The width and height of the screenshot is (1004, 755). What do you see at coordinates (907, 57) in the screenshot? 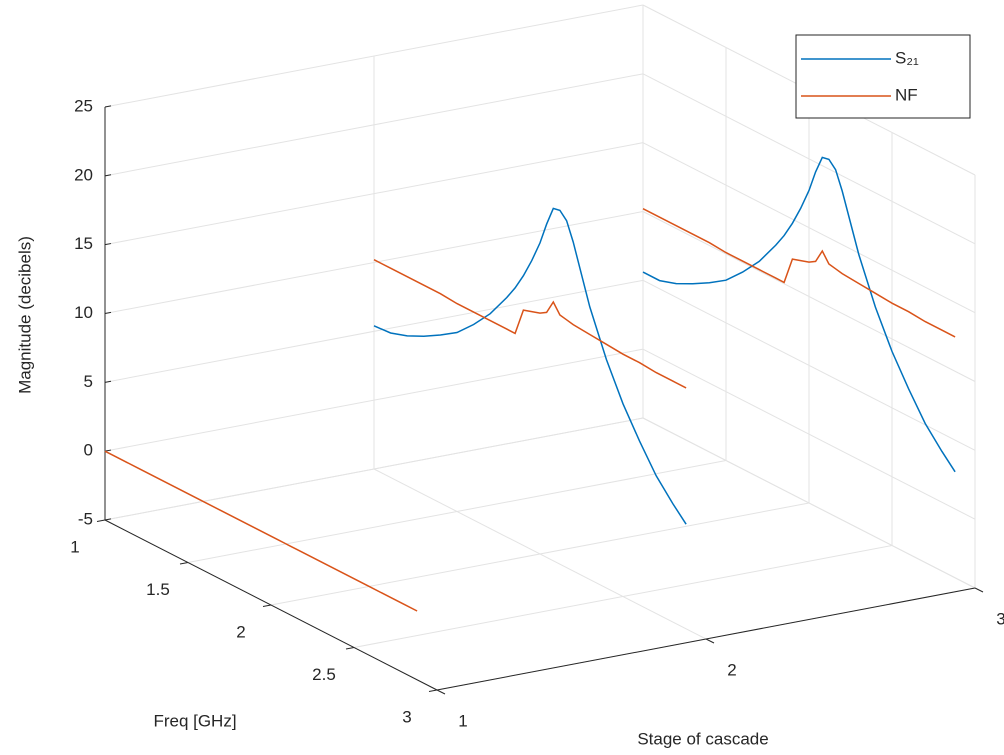
I see `legend-label: S₂₁` at bounding box center [907, 57].